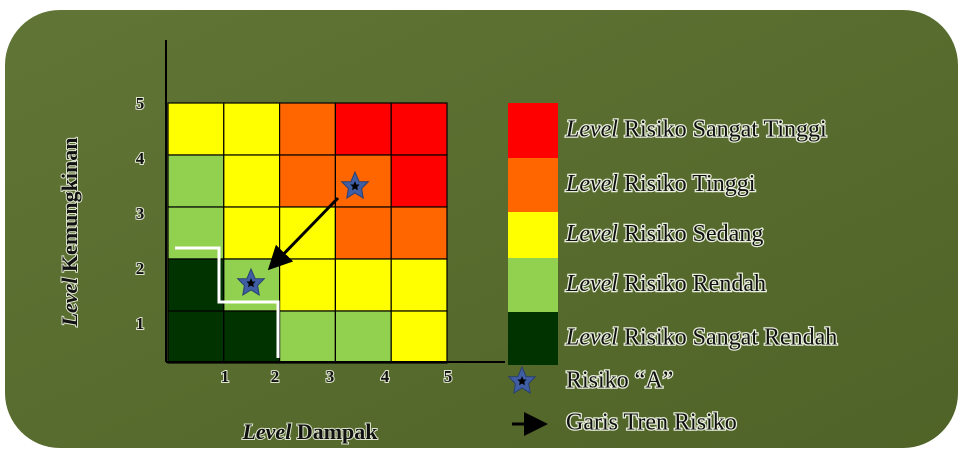  I want to click on legend-label-text: Risiko Rendah, so click(695, 284).